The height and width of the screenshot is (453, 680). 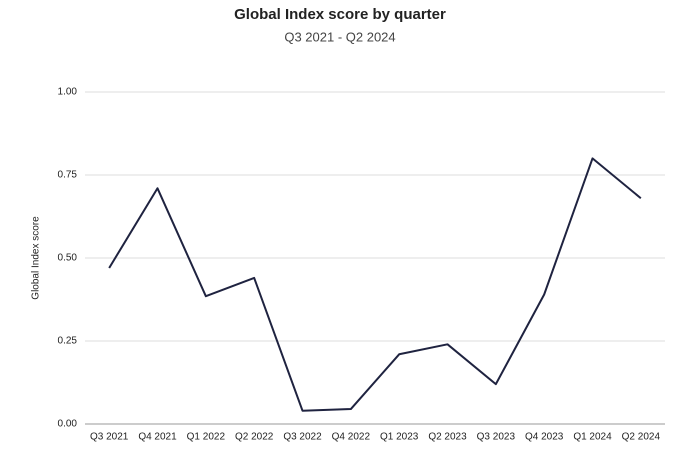 I want to click on chart-subtitle: Q3 2021 - Q2 2024, so click(x=339, y=36).